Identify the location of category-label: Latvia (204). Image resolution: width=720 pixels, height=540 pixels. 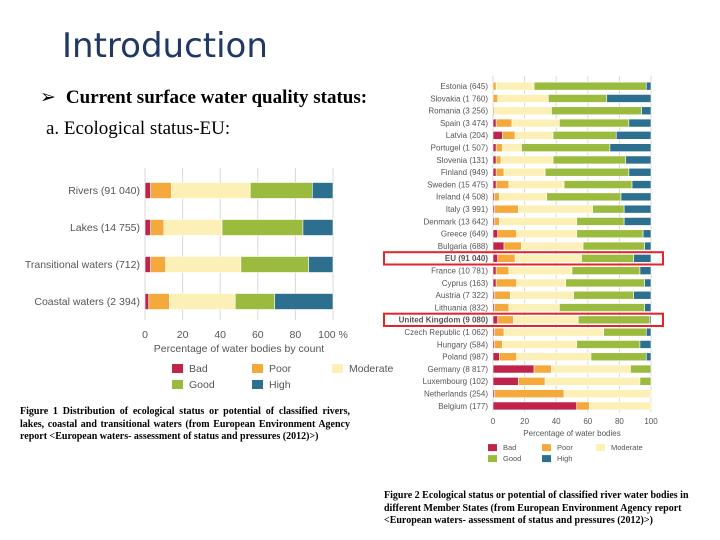
(467, 135).